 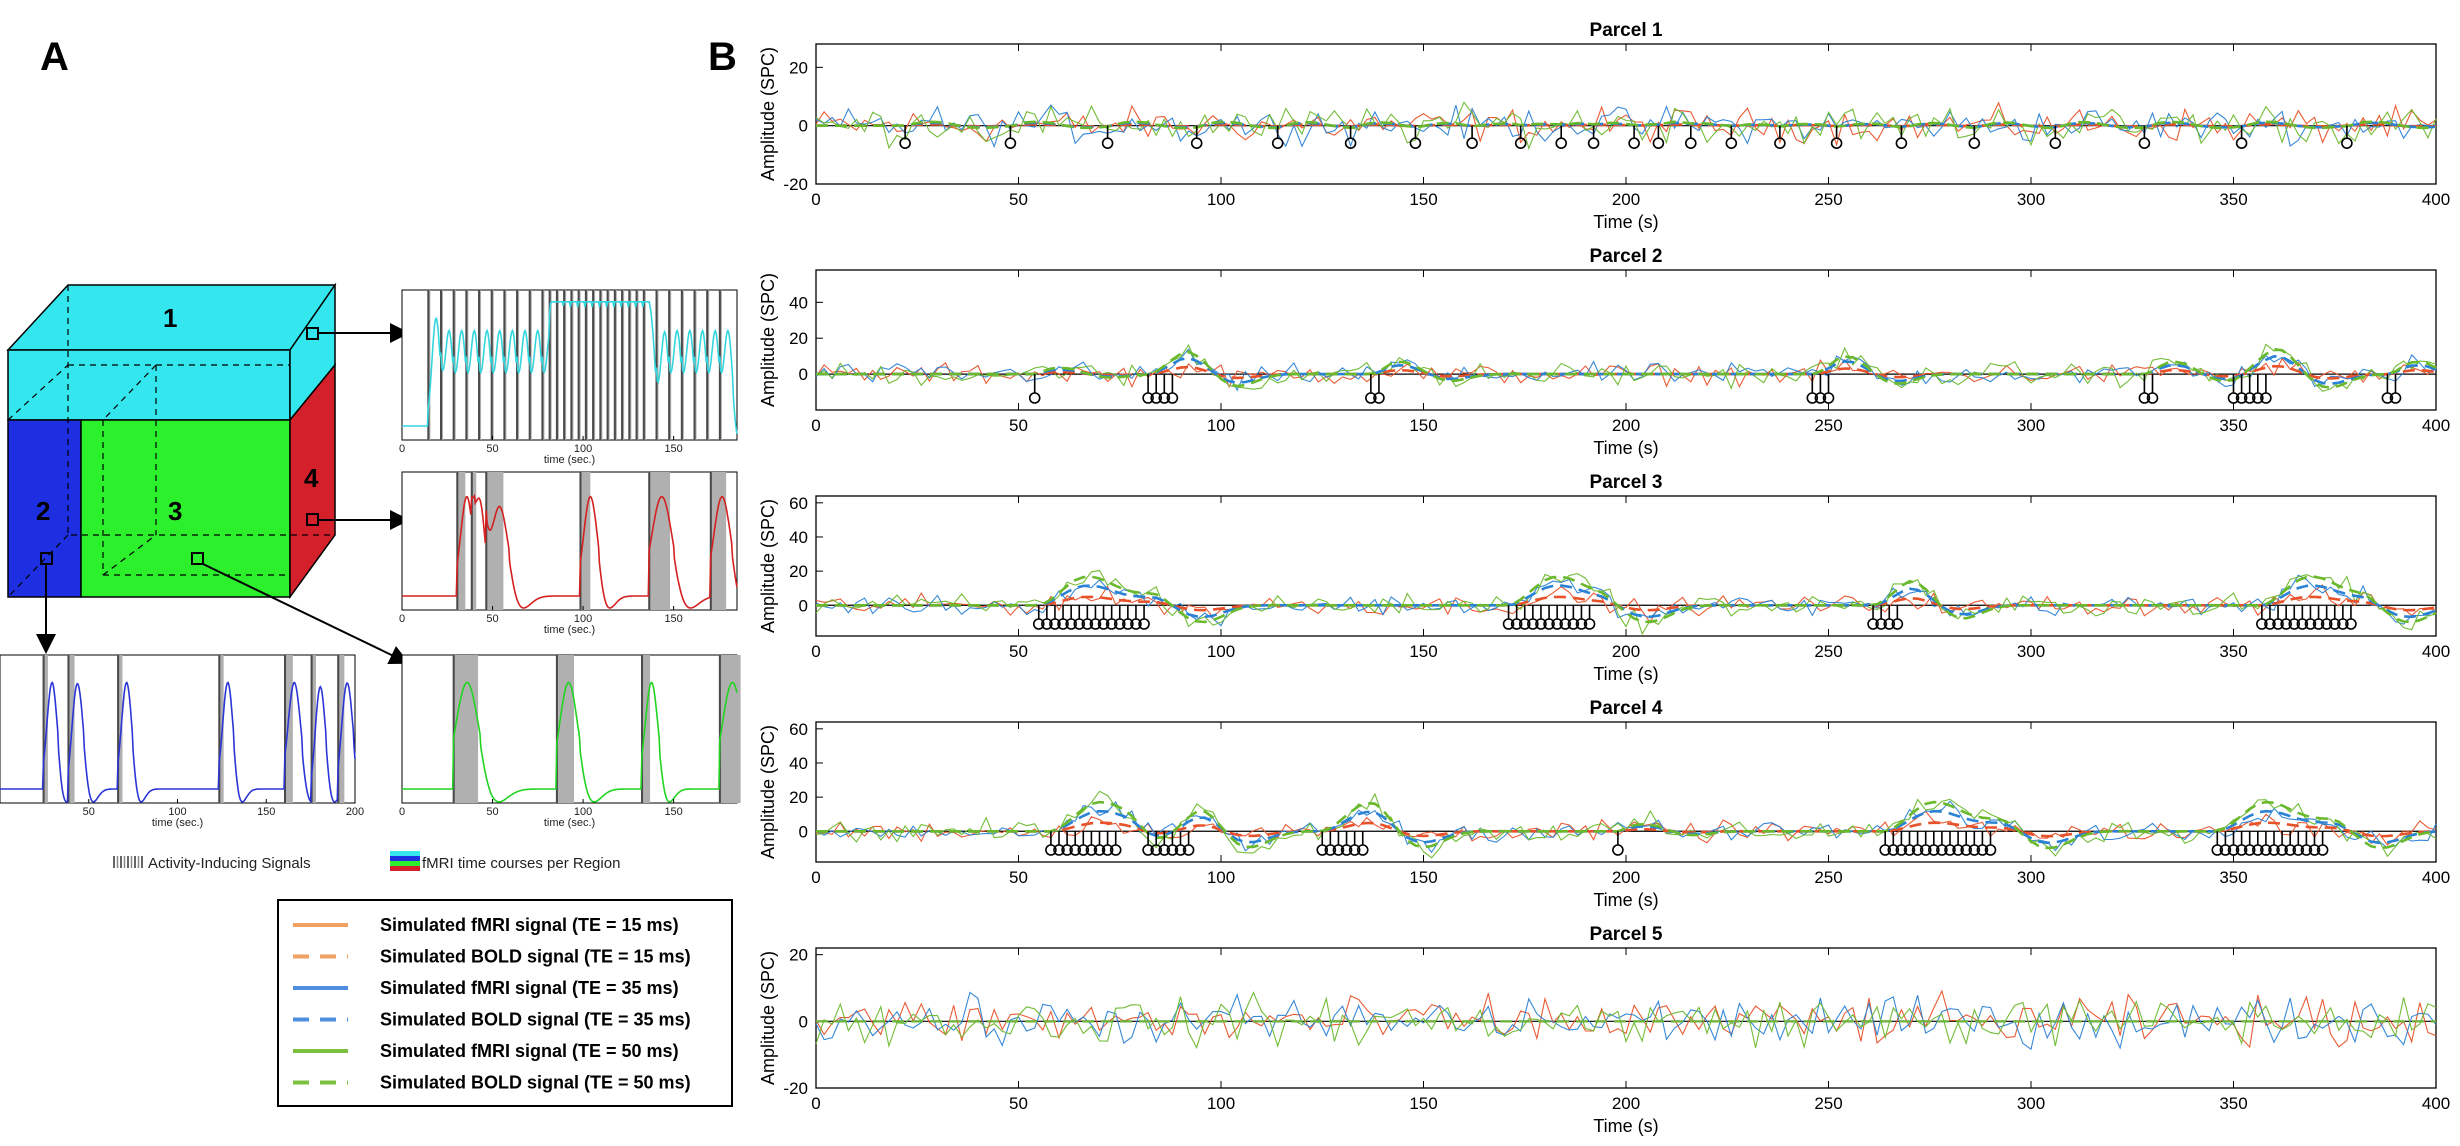 I want to click on parcel-title: Parcel 1, so click(x=1626, y=30).